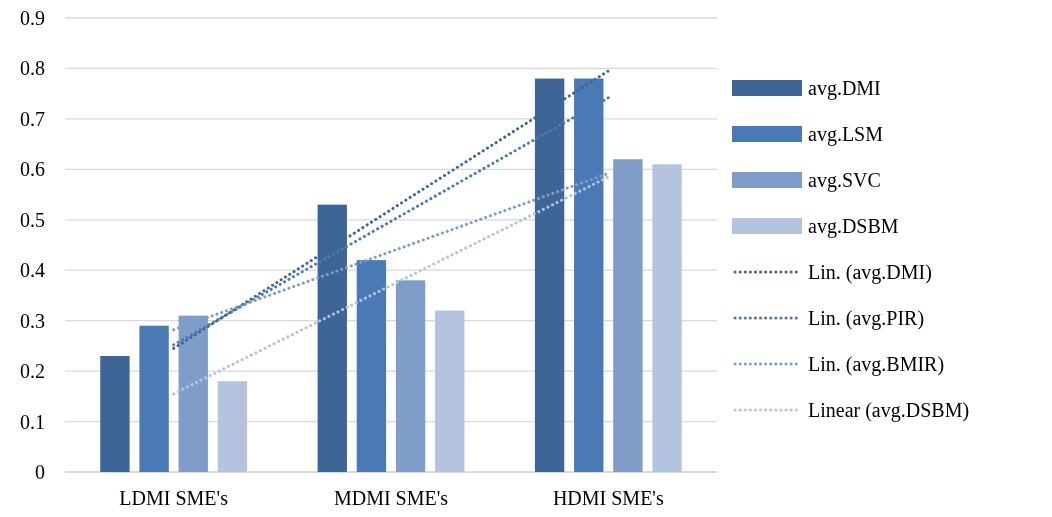 The height and width of the screenshot is (517, 1052). I want to click on y-tick-label: 0.4, so click(32, 270).